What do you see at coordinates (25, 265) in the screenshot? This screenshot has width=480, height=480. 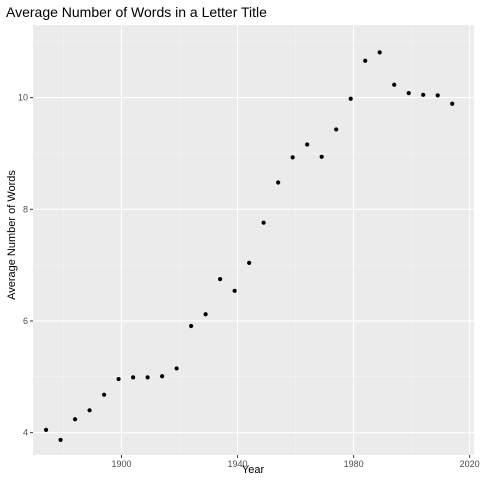 I see `y-axis-ticks: 4 6 8 10` at bounding box center [25, 265].